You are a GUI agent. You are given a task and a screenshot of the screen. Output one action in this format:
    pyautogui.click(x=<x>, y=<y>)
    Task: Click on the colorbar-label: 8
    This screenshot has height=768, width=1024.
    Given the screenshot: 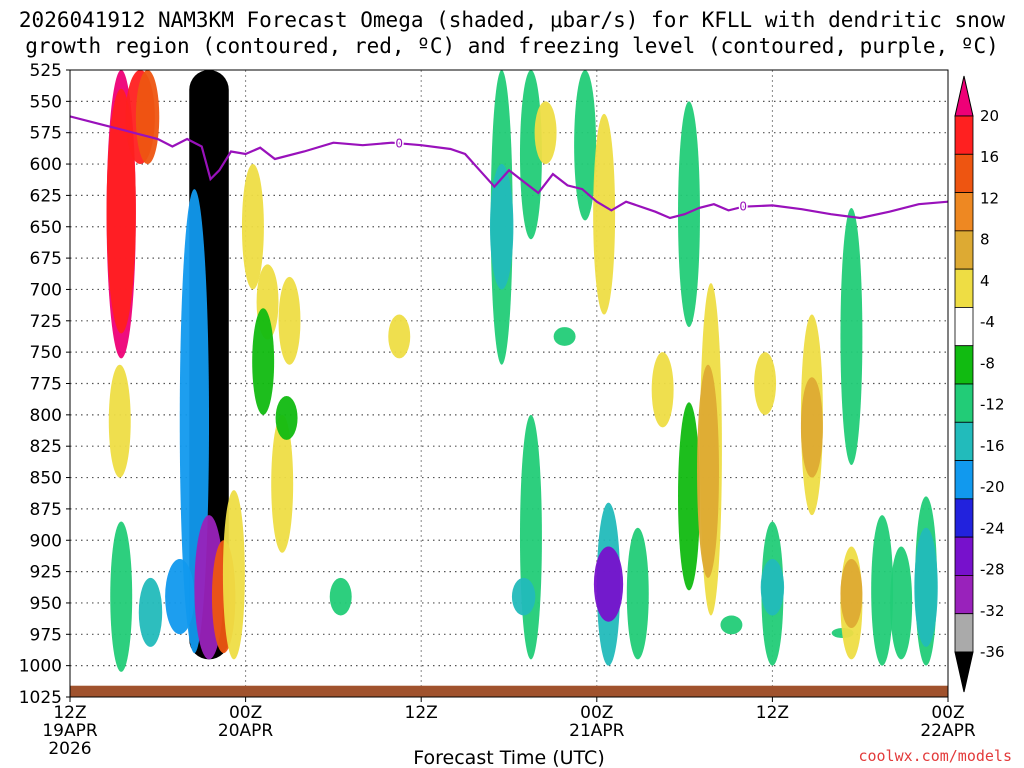 What is the action you would take?
    pyautogui.click(x=985, y=240)
    